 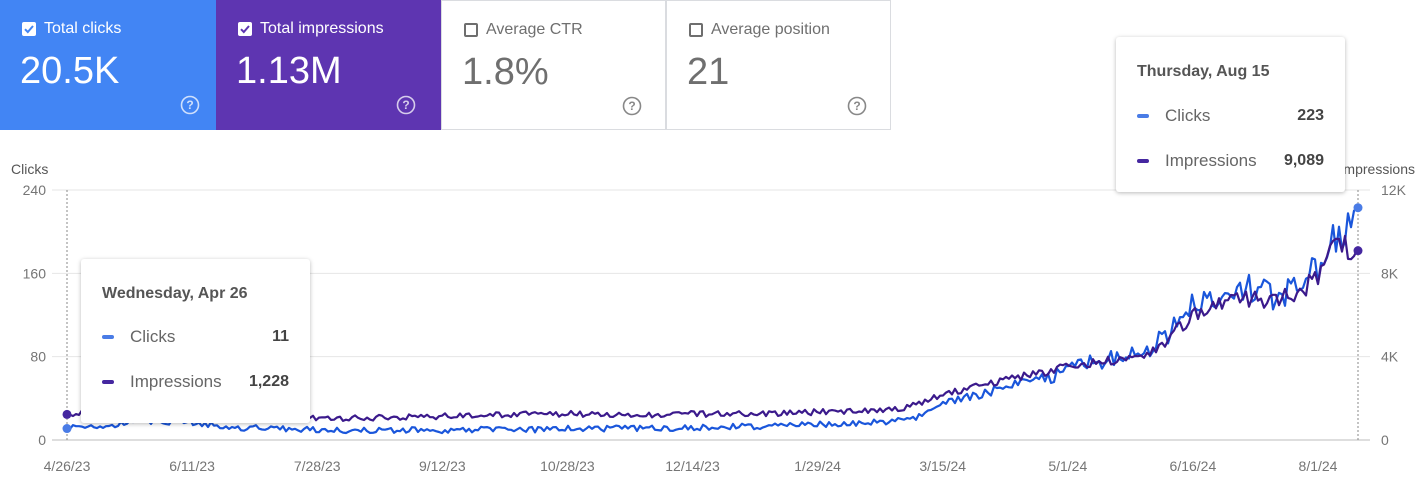 What do you see at coordinates (817, 466) in the screenshot?
I see `x-tick-label: 1/29/24` at bounding box center [817, 466].